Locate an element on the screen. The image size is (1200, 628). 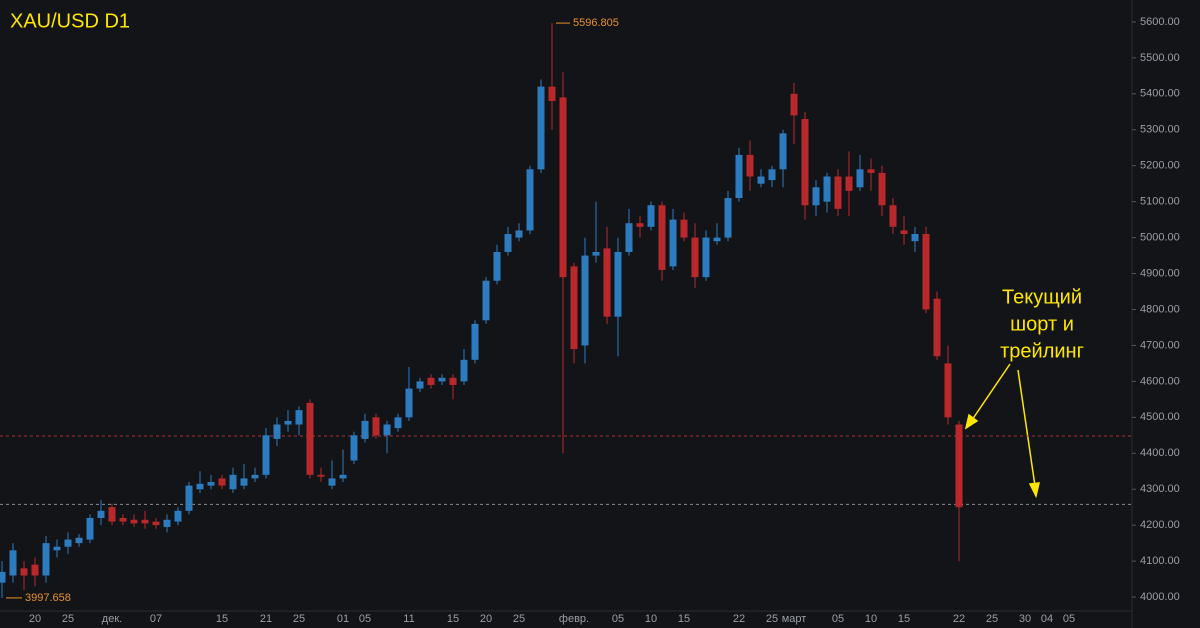
x-tick-label: 21 is located at coordinates (266, 619).